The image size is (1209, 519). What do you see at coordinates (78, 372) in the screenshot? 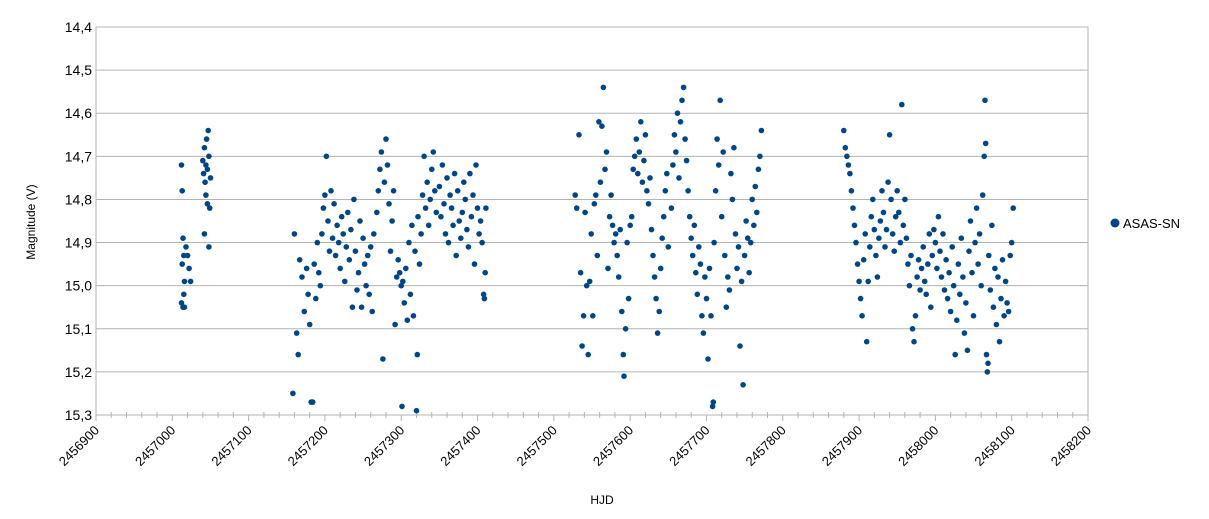
I see `y-tick-label: 15,2` at bounding box center [78, 372].